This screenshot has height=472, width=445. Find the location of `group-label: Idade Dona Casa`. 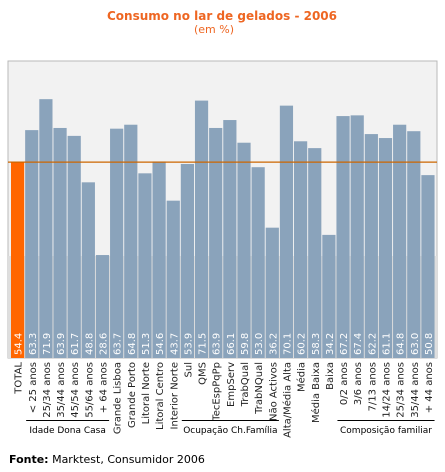

group-label: Idade Dona Casa is located at coordinates (67, 431).